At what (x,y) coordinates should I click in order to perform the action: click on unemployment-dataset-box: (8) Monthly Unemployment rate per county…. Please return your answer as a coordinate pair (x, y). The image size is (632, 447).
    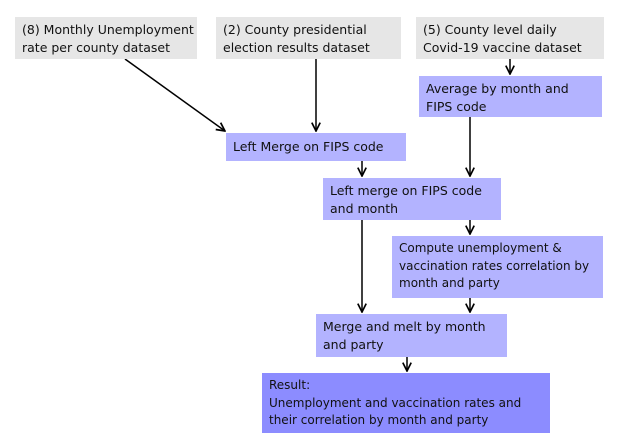
    Looking at the image, I should click on (106, 38).